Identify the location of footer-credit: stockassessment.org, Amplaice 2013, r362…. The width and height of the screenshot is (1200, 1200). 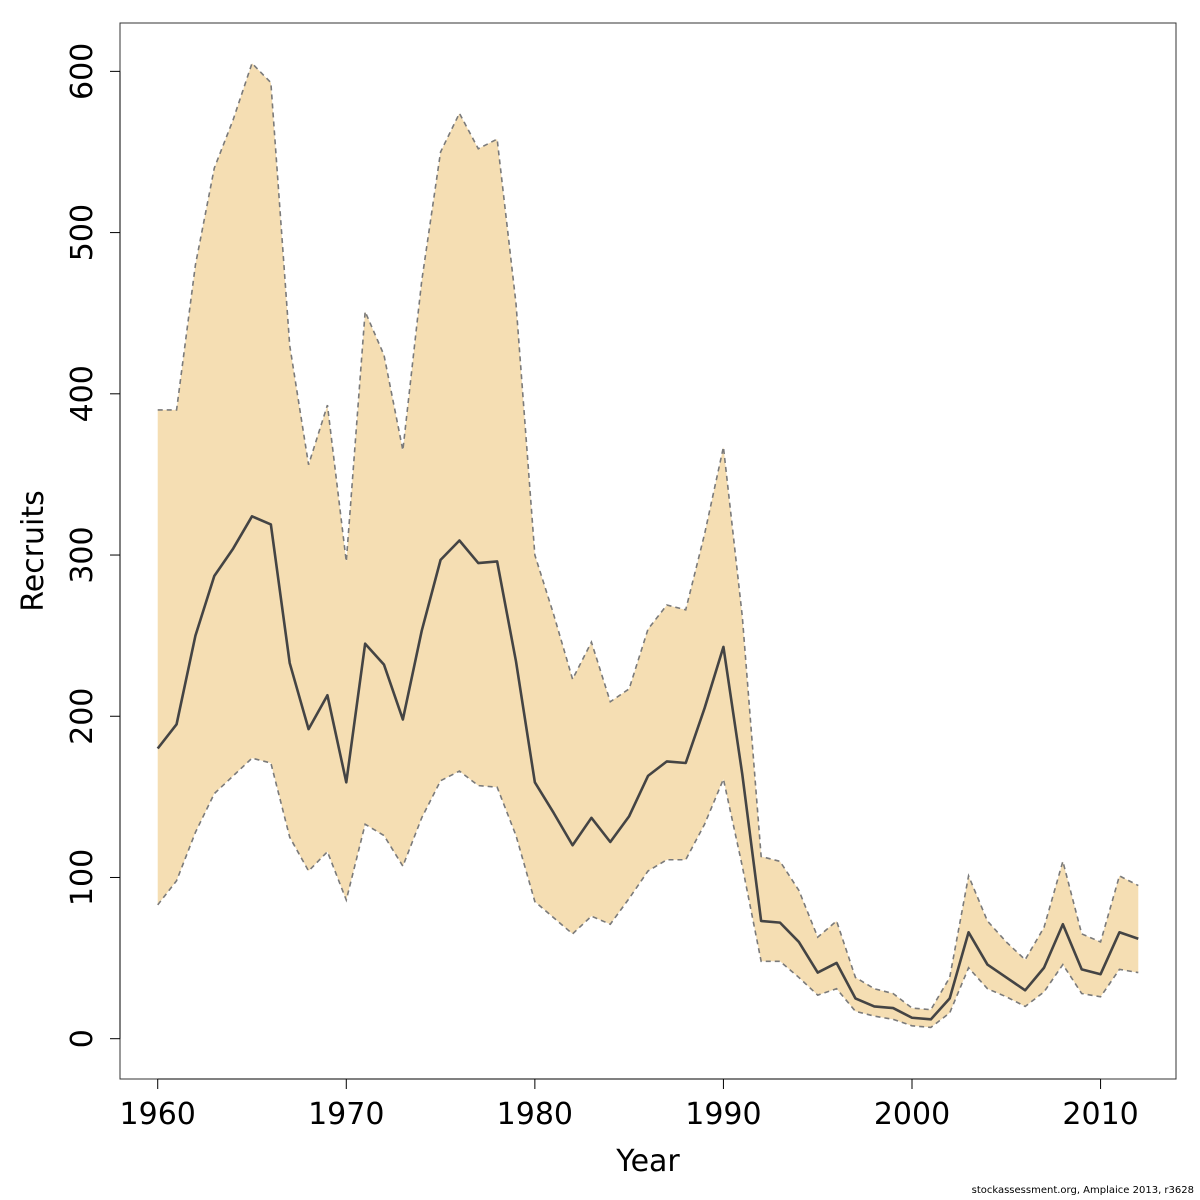
(1082, 1190).